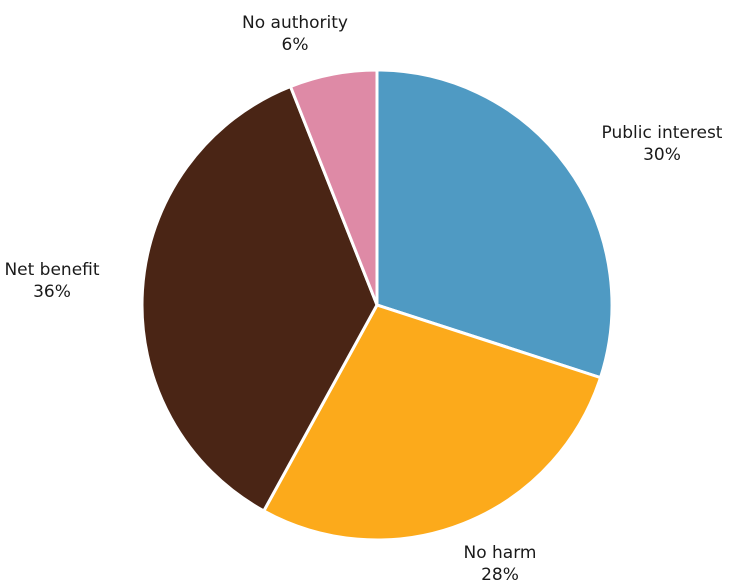 The image size is (734, 586). Describe the element at coordinates (333, 187) in the screenshot. I see `slice-no-authority` at that location.